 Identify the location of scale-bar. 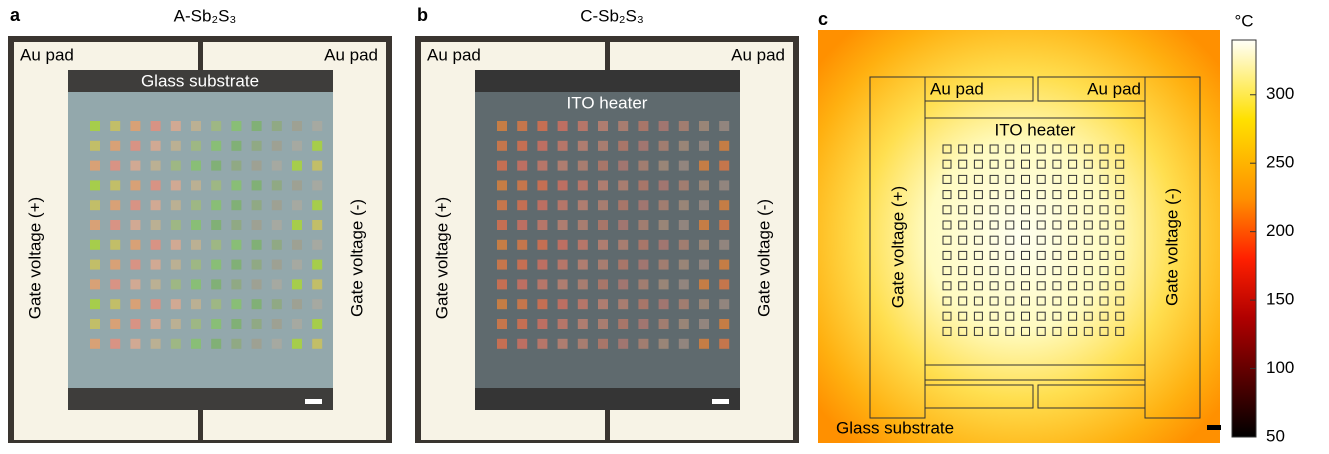
(313, 401).